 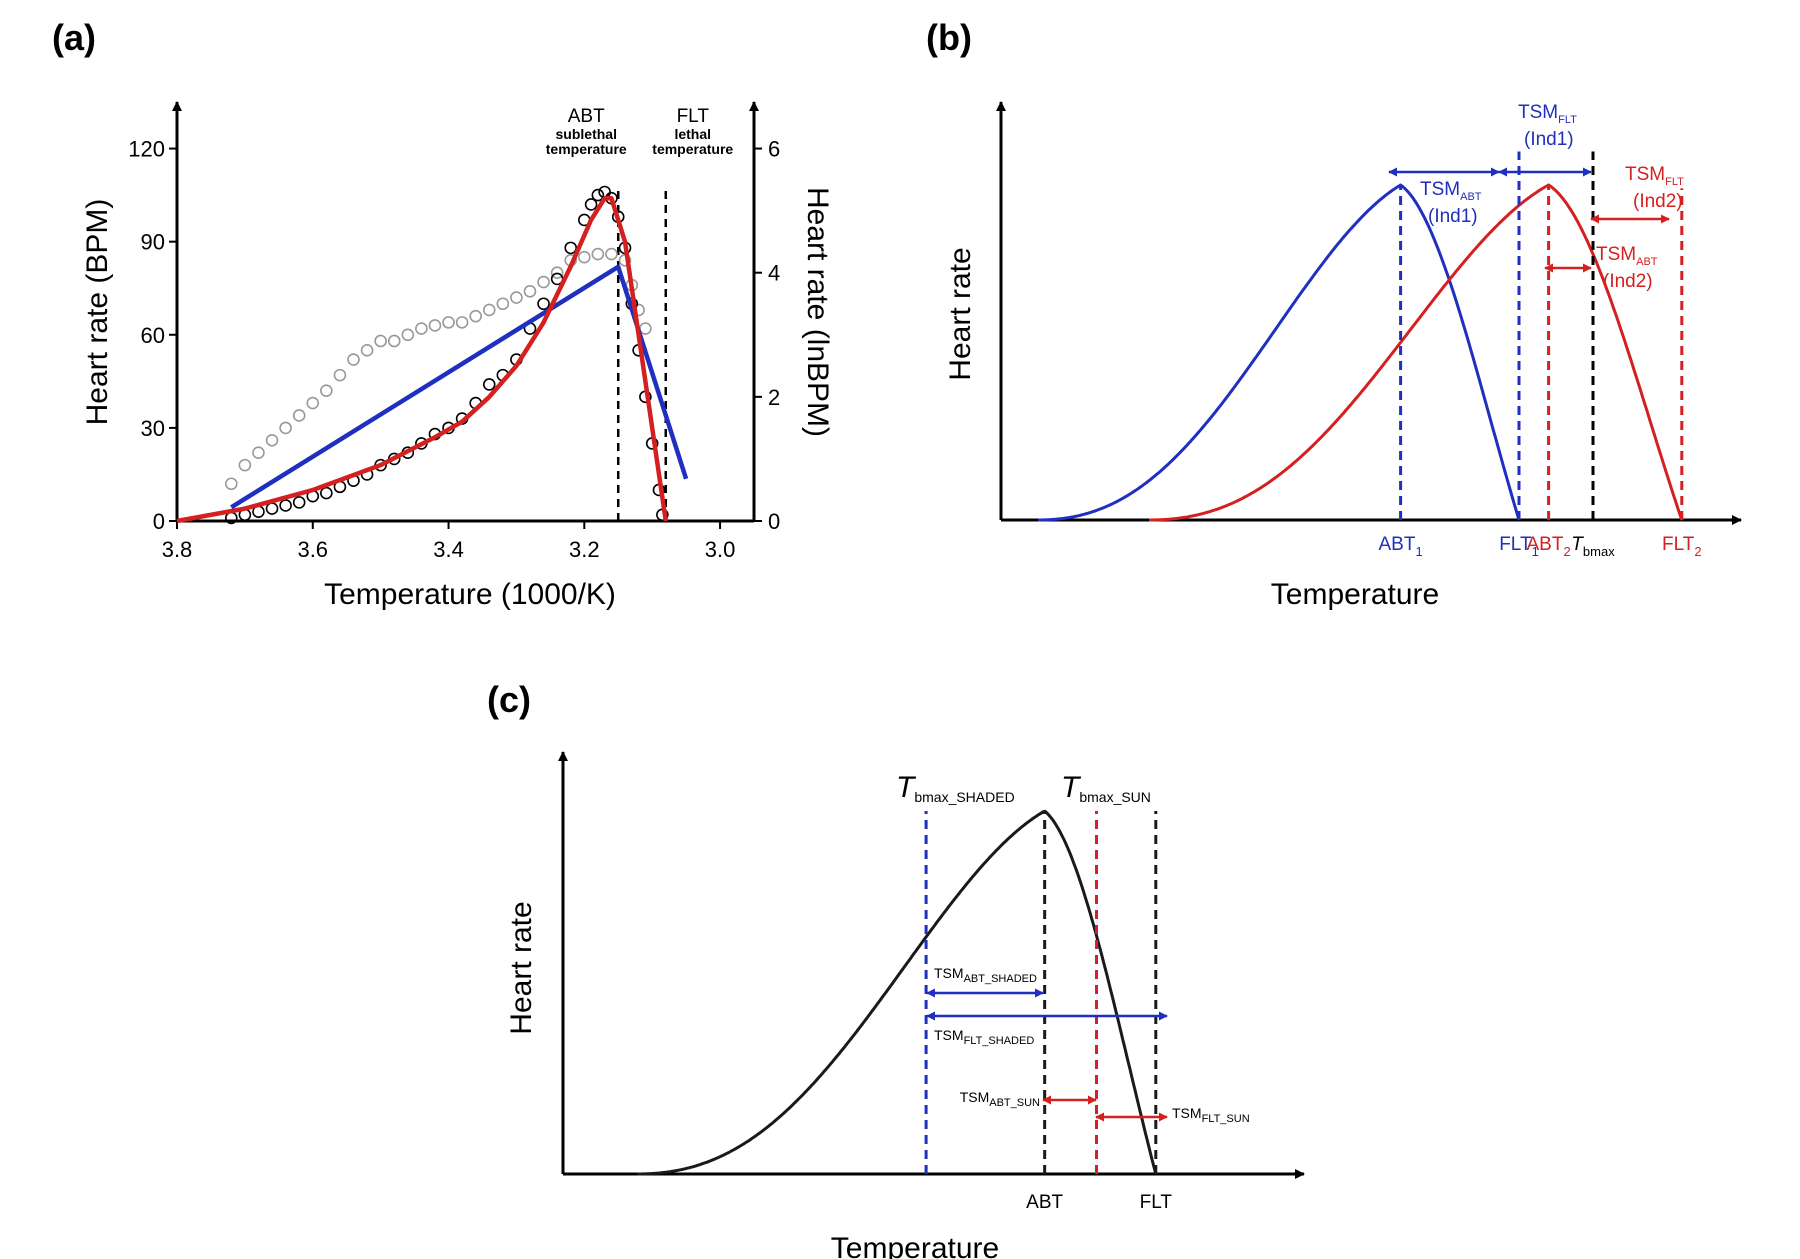 What do you see at coordinates (774, 397) in the screenshot?
I see `a-y2-tick-label: 2` at bounding box center [774, 397].